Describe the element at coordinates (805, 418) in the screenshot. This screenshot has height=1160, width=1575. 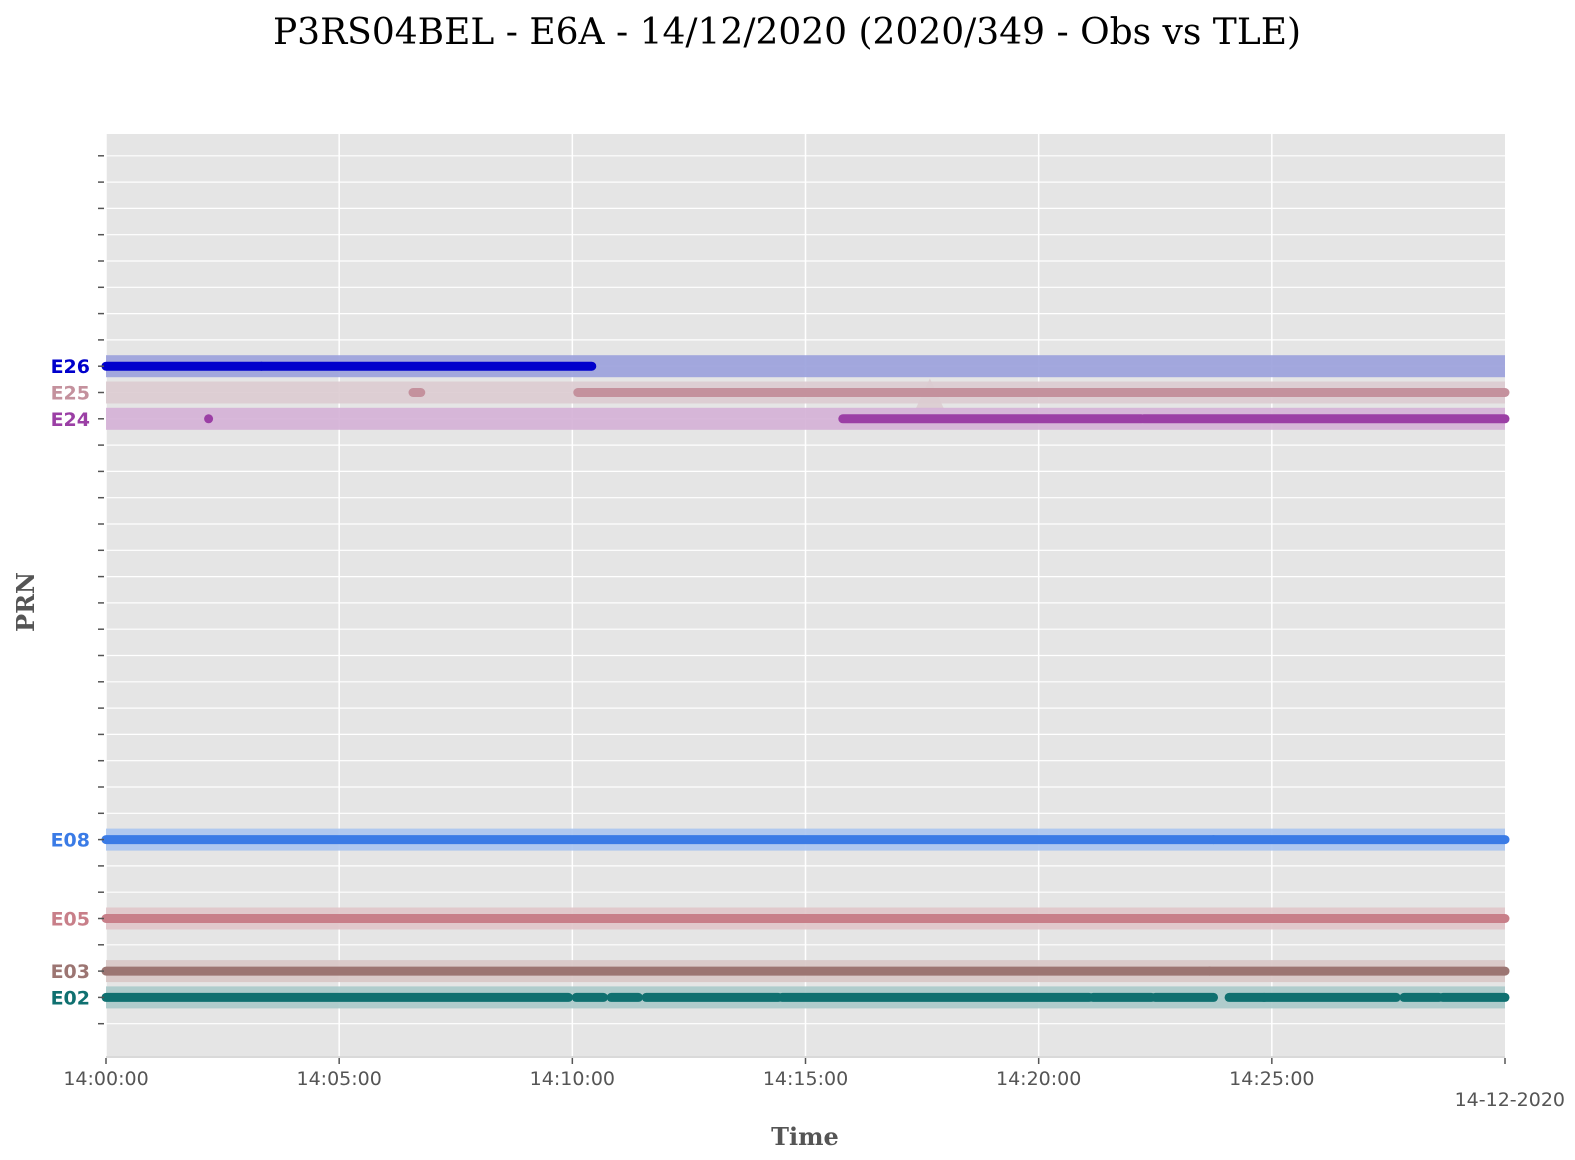
I see `tle-band-e24` at that location.